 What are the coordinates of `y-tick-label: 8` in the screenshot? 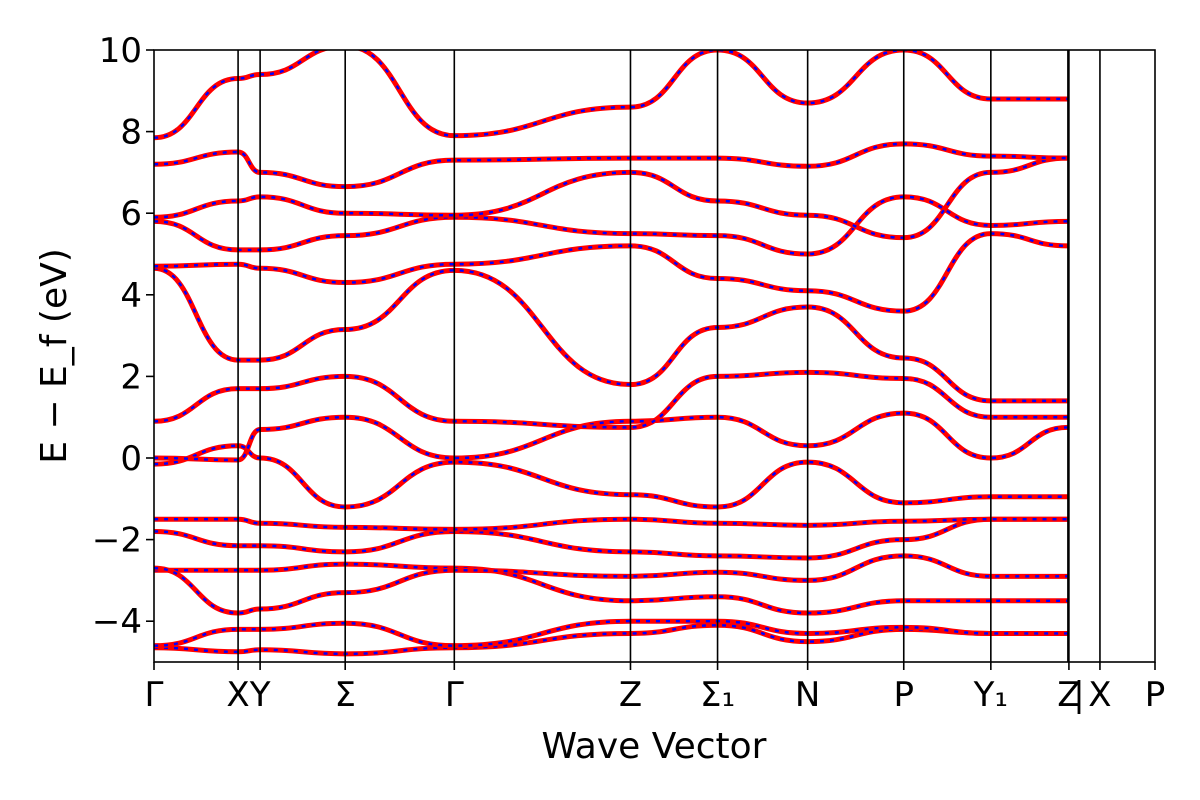 It's located at (131, 133).